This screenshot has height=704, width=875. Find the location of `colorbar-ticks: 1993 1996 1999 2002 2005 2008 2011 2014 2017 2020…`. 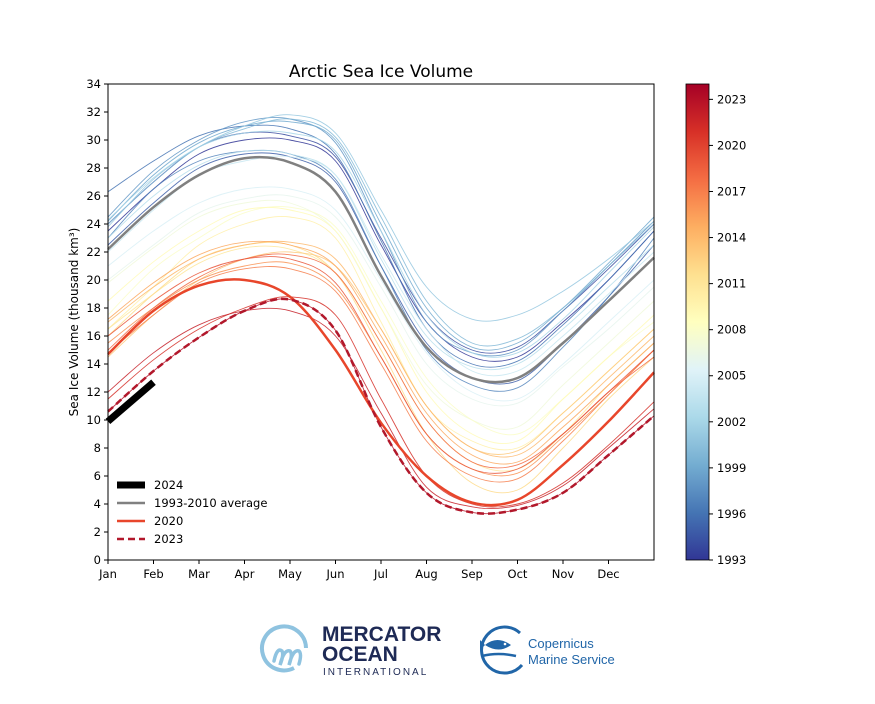

colorbar-ticks: 1993 1996 1999 2002 2005 2008 2011 2014 2017 2020… is located at coordinates (727, 329).